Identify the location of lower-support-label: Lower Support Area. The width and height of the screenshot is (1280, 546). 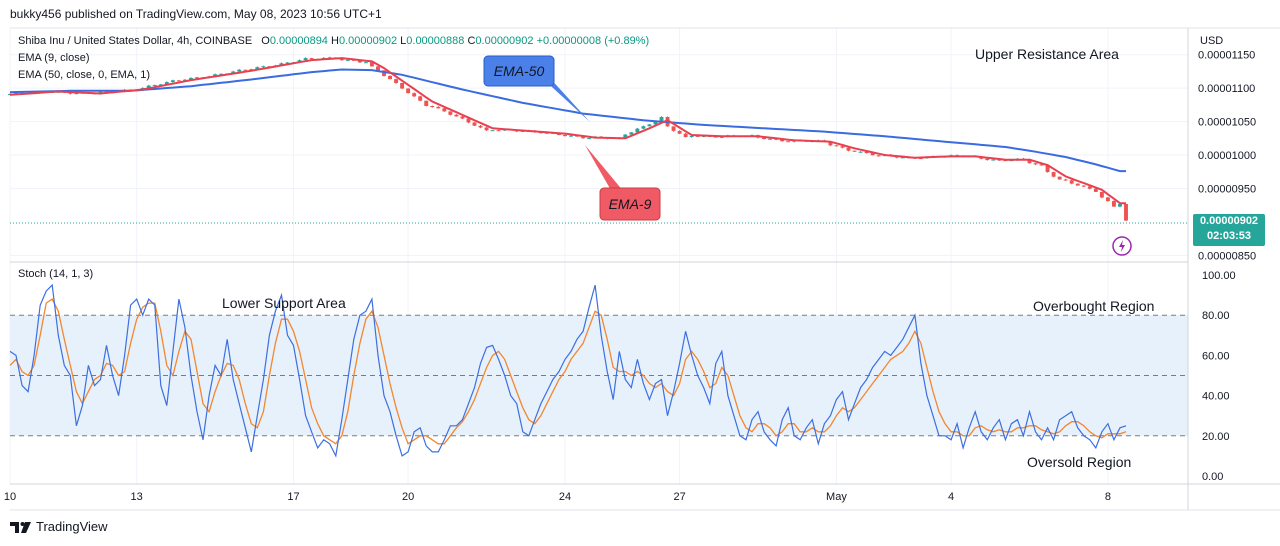
(284, 303).